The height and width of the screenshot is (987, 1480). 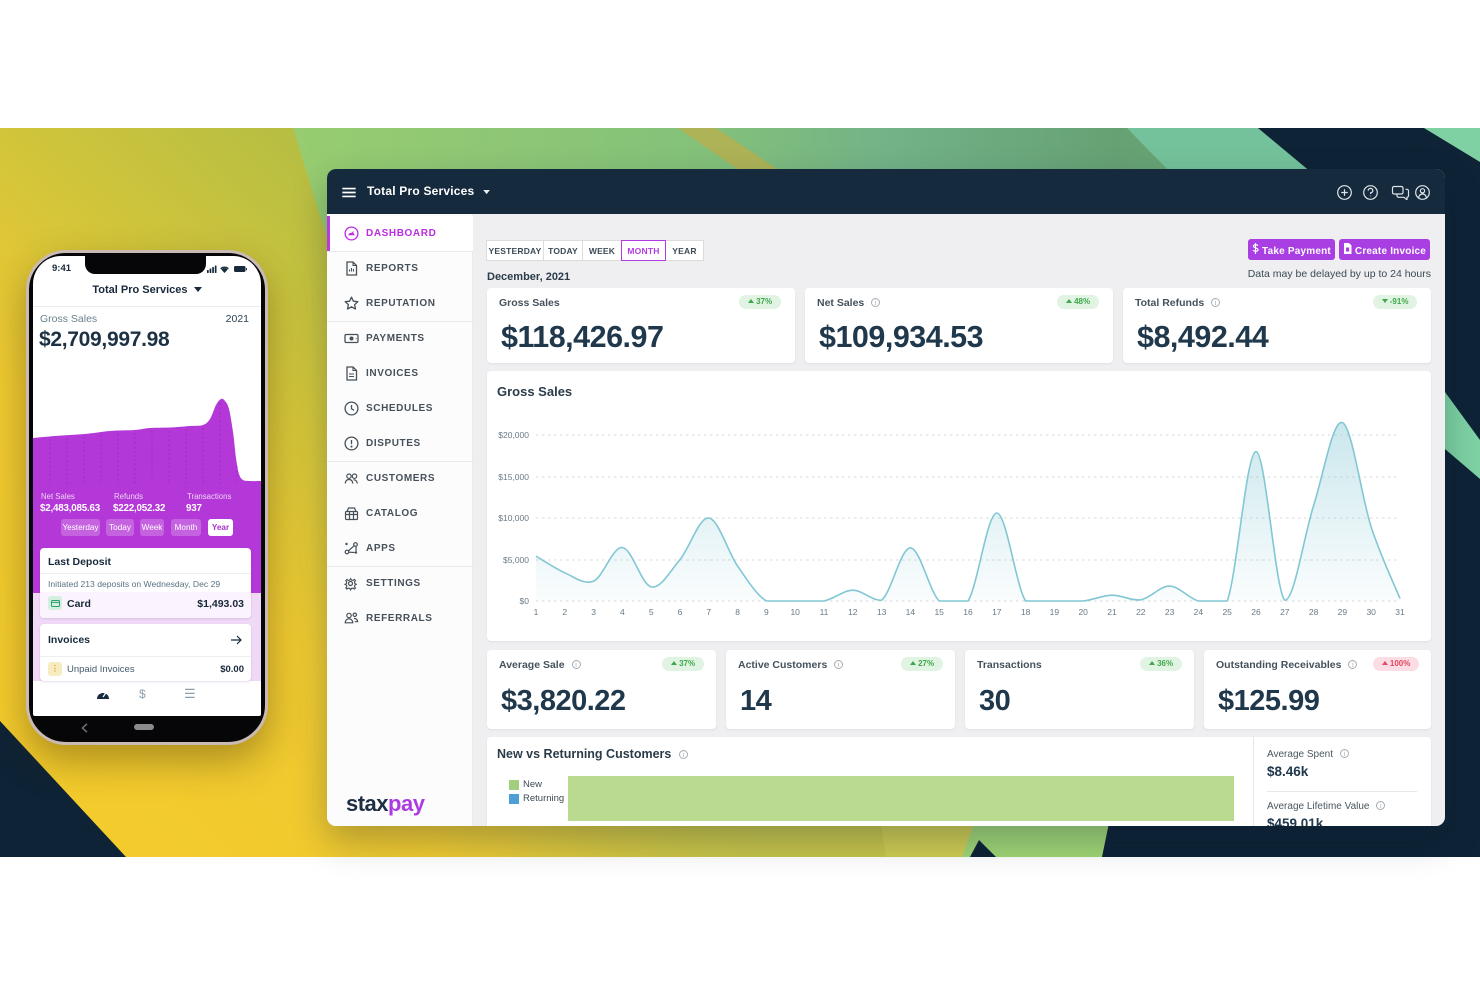 I want to click on svg-text: 21, so click(x=1112, y=612).